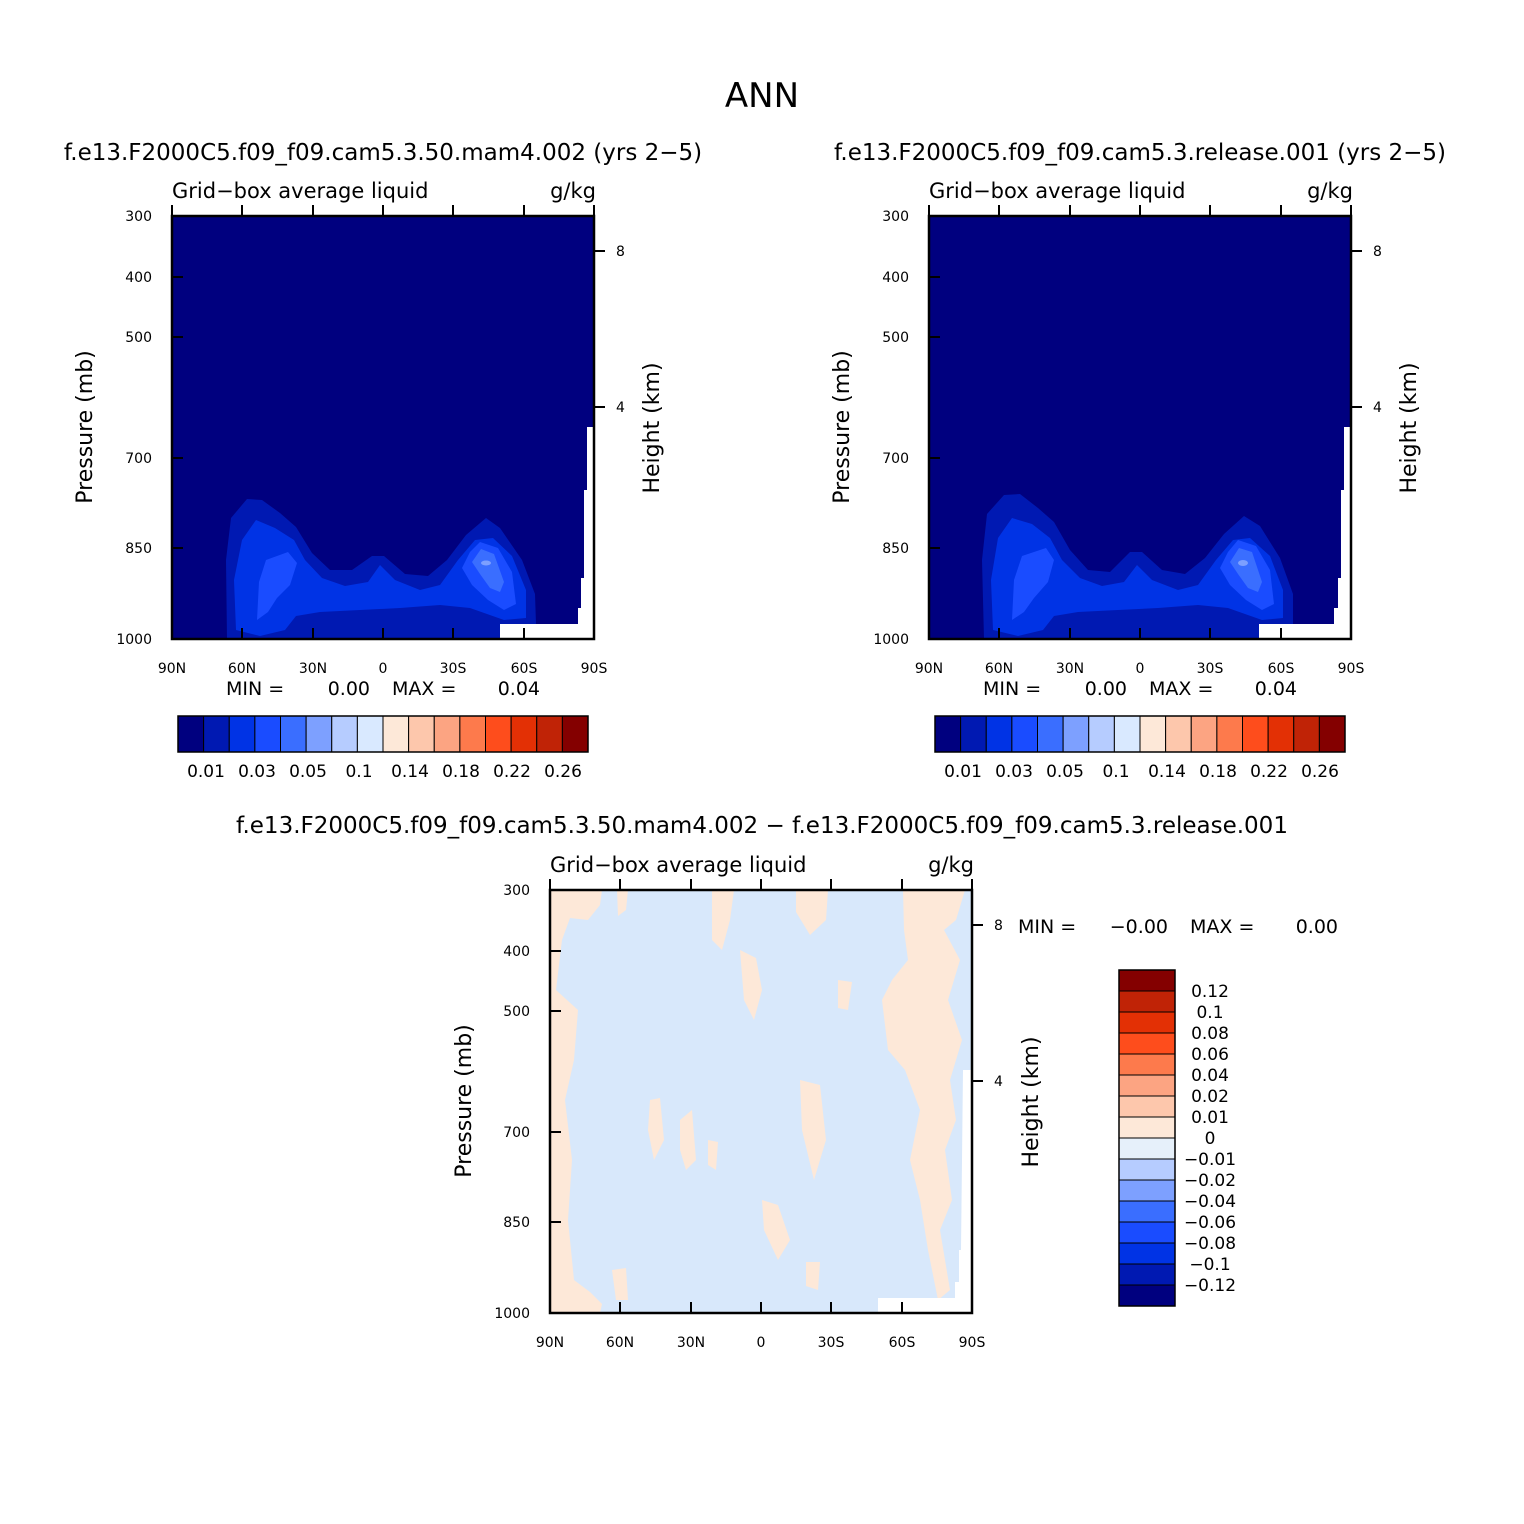 This screenshot has height=1524, width=1524. What do you see at coordinates (1210, 992) in the screenshot?
I see `colorbar-label: 0.12` at bounding box center [1210, 992].